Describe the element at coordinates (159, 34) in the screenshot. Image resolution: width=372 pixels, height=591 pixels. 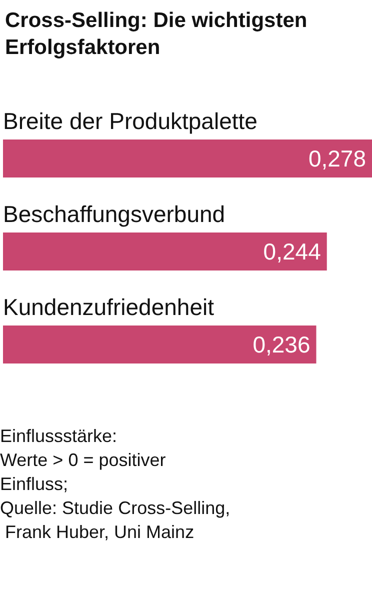
I see `chart-title: Cross-Selling: Die wichtigsten Erfolgsfaktoren` at that location.